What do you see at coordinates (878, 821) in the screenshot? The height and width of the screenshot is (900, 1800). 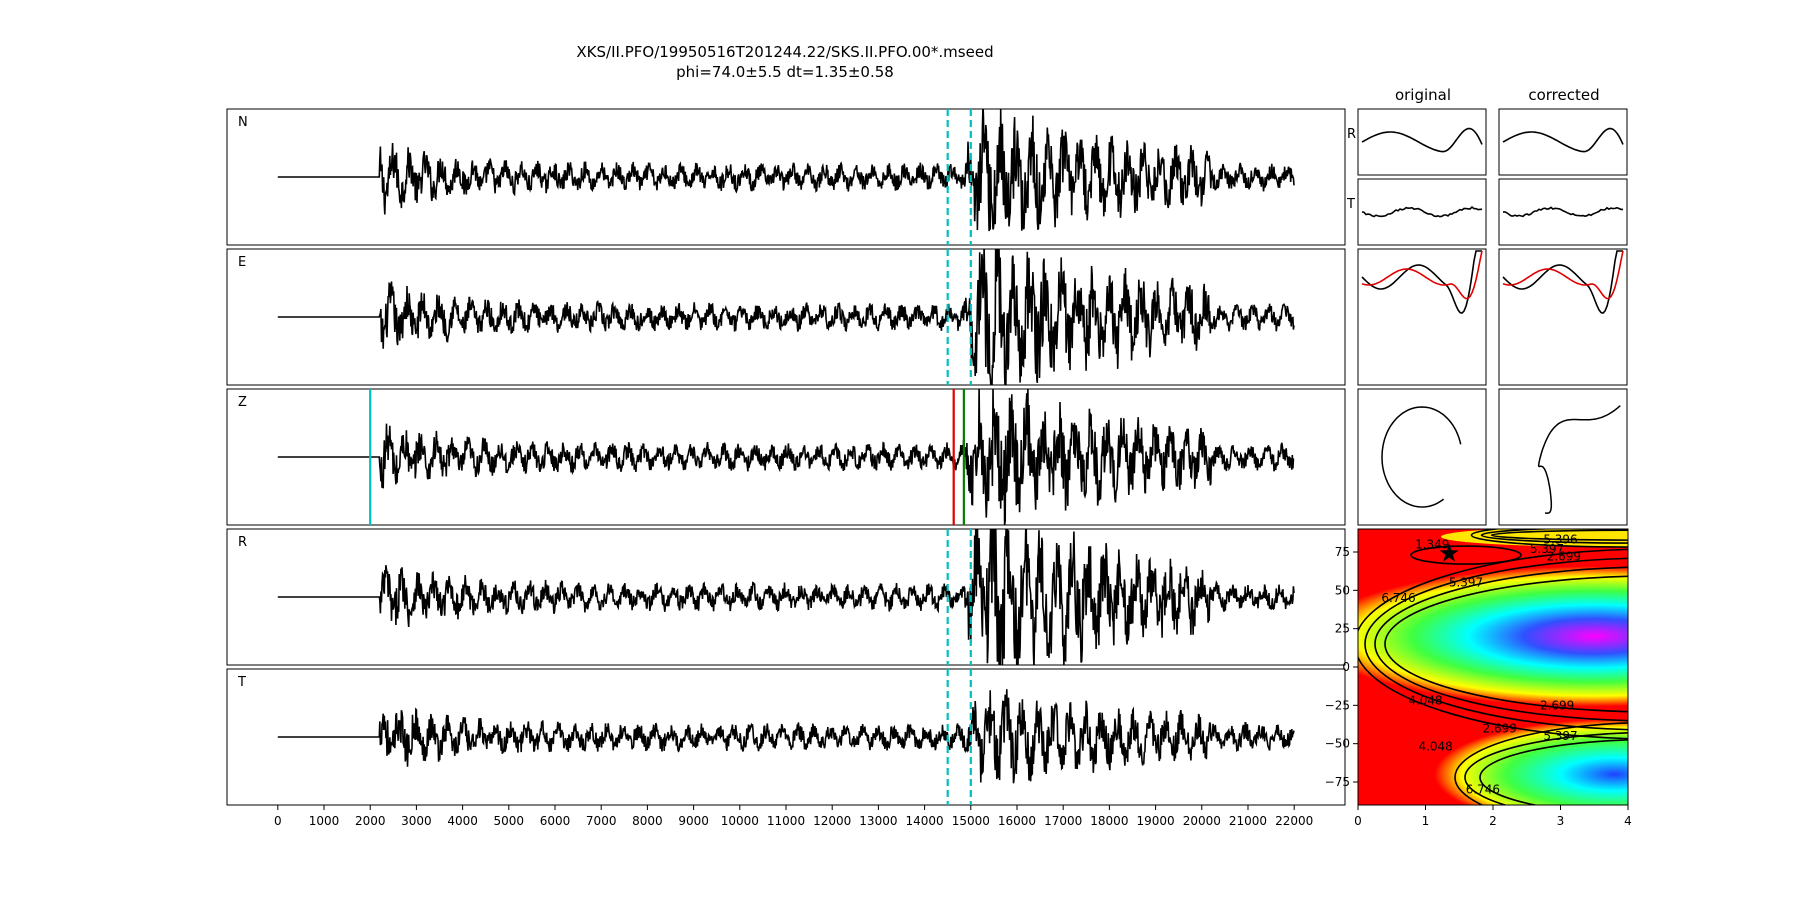 I see `x-tick-label: 13000` at bounding box center [878, 821].